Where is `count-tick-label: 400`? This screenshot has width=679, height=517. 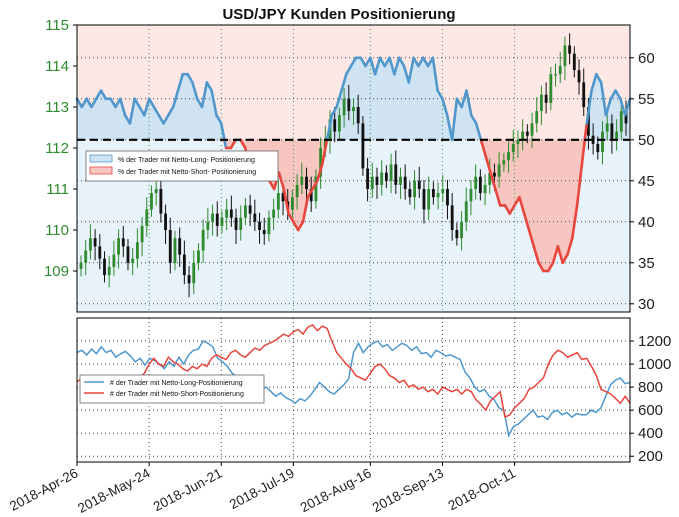
count-tick-label: 400 is located at coordinates (650, 433).